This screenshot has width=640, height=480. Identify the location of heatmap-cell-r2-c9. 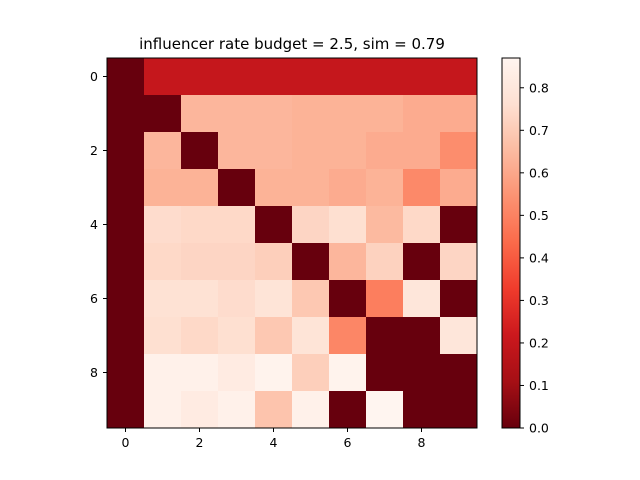
(459, 151).